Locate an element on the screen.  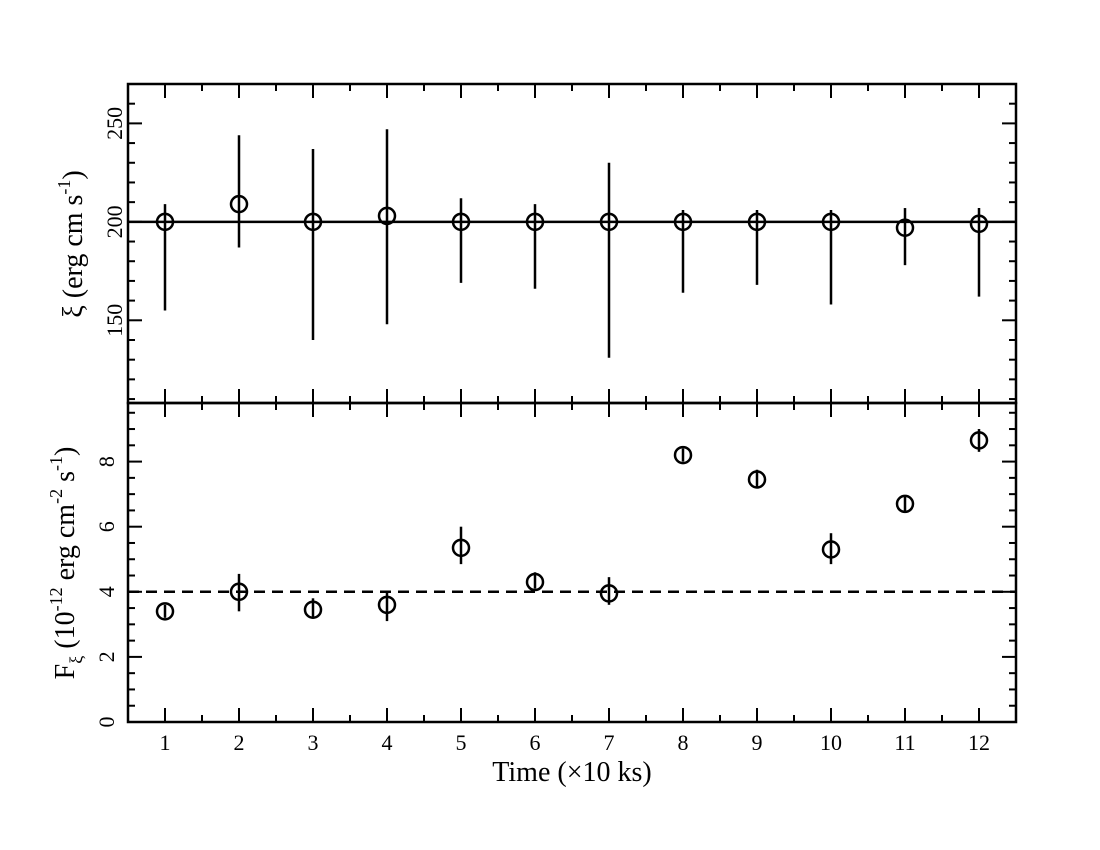
x-tick-label: 1 is located at coordinates (165, 742).